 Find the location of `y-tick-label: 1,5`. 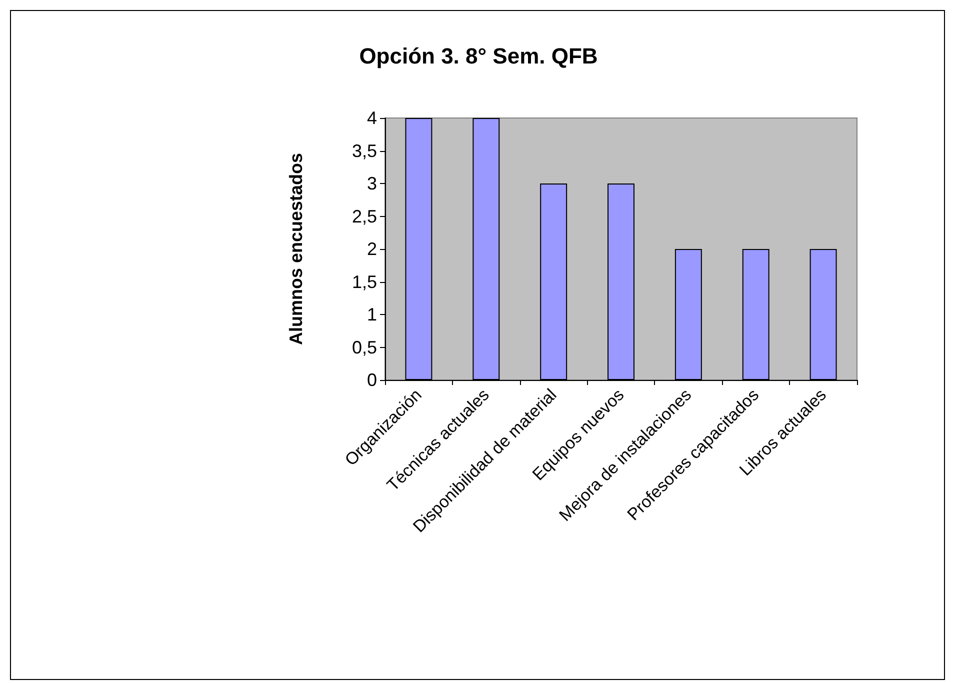

y-tick-label: 1,5 is located at coordinates (364, 282).